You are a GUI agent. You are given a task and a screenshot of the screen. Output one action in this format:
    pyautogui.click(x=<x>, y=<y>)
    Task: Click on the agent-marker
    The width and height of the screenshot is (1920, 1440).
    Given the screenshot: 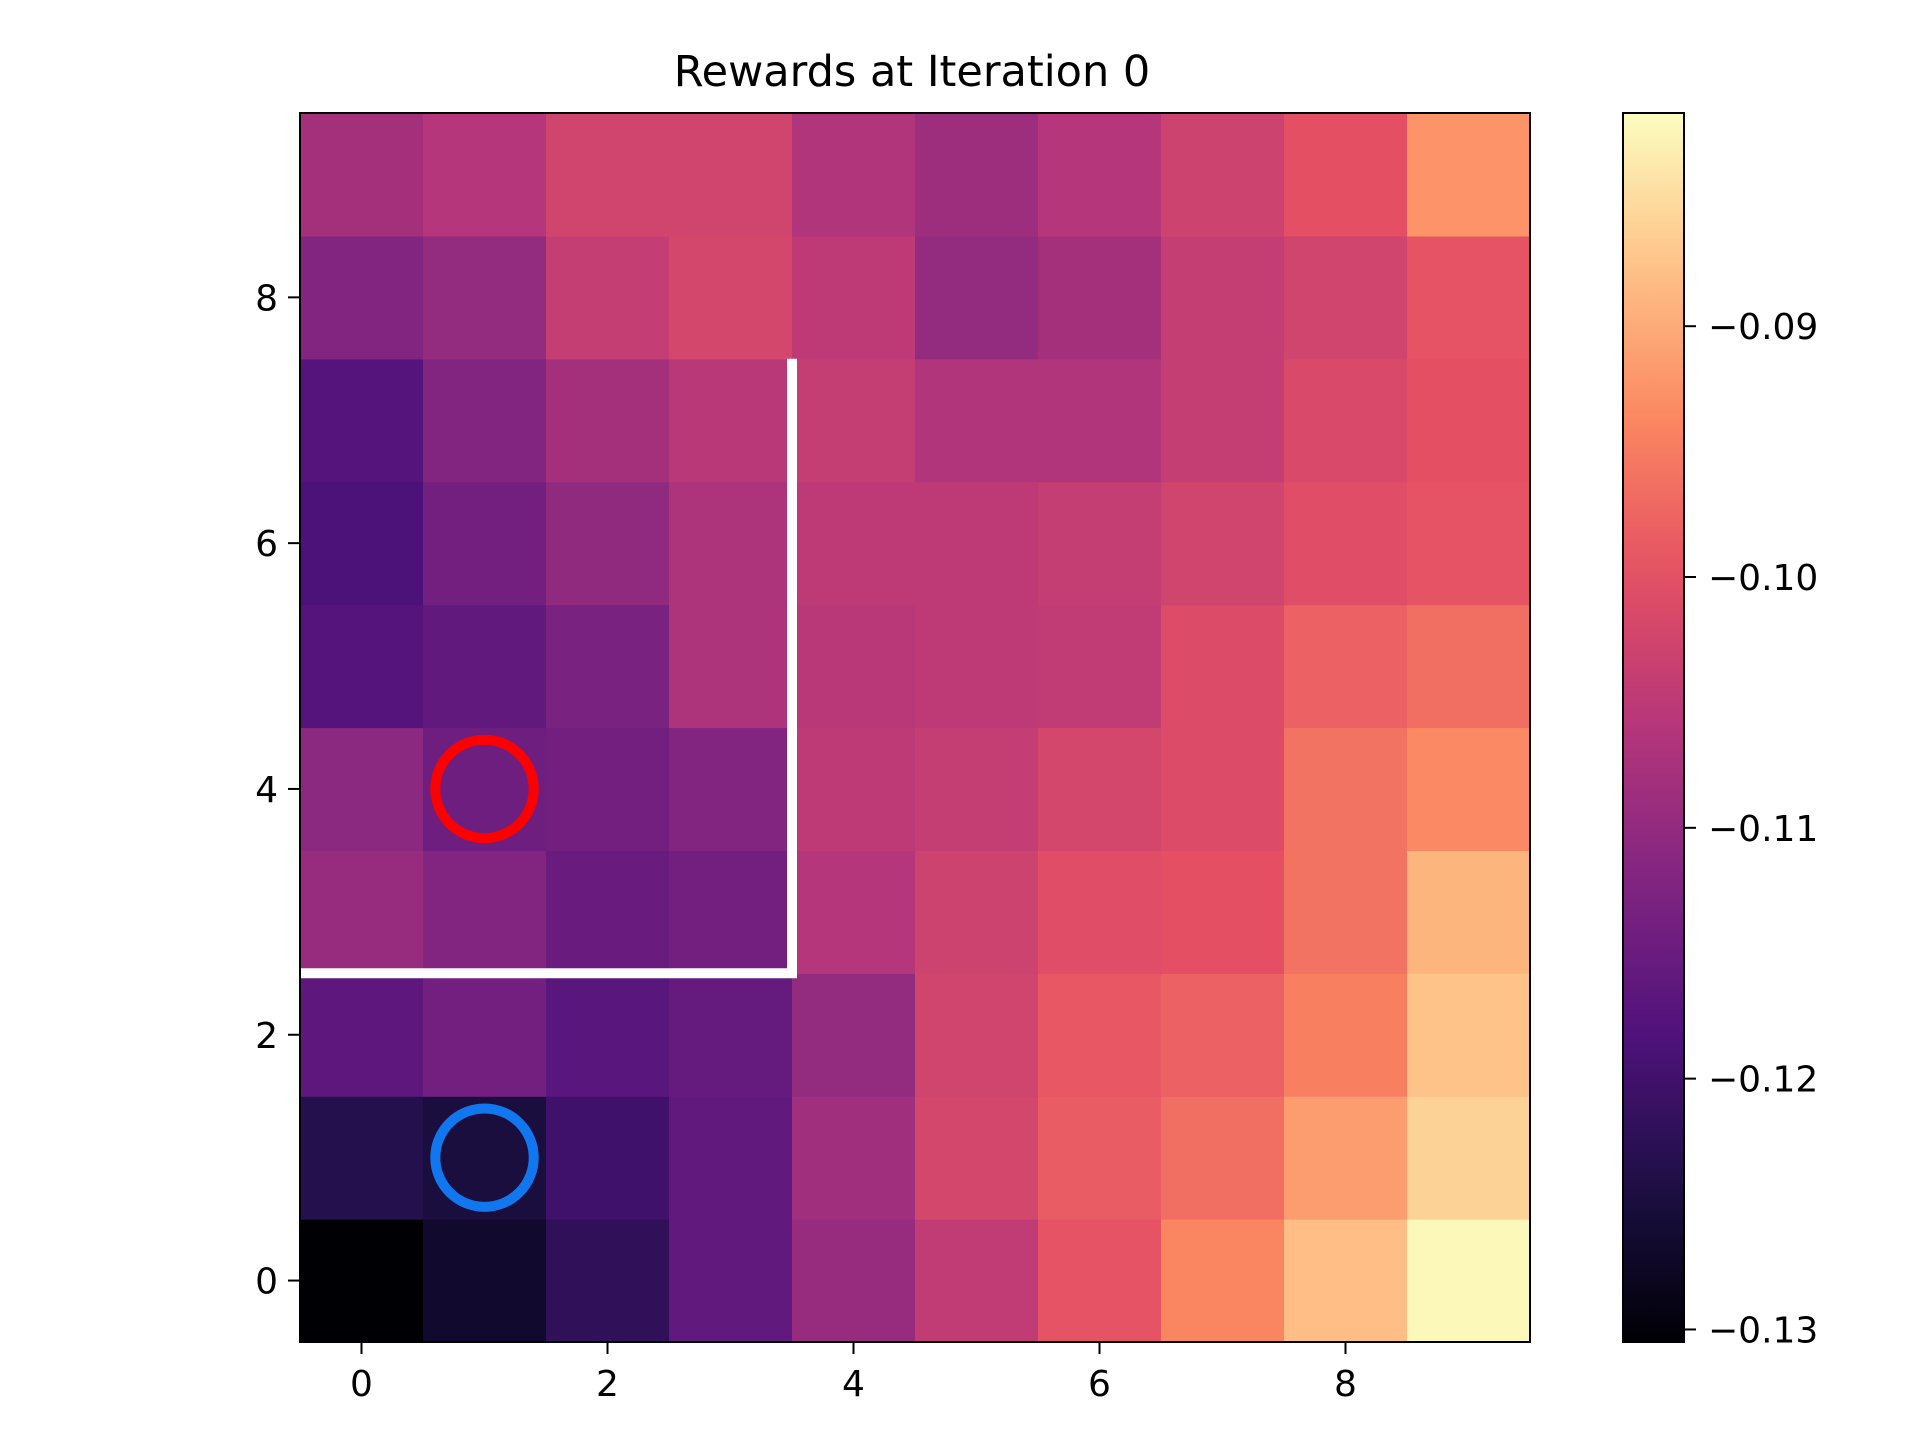 What is the action you would take?
    pyautogui.click(x=484, y=789)
    